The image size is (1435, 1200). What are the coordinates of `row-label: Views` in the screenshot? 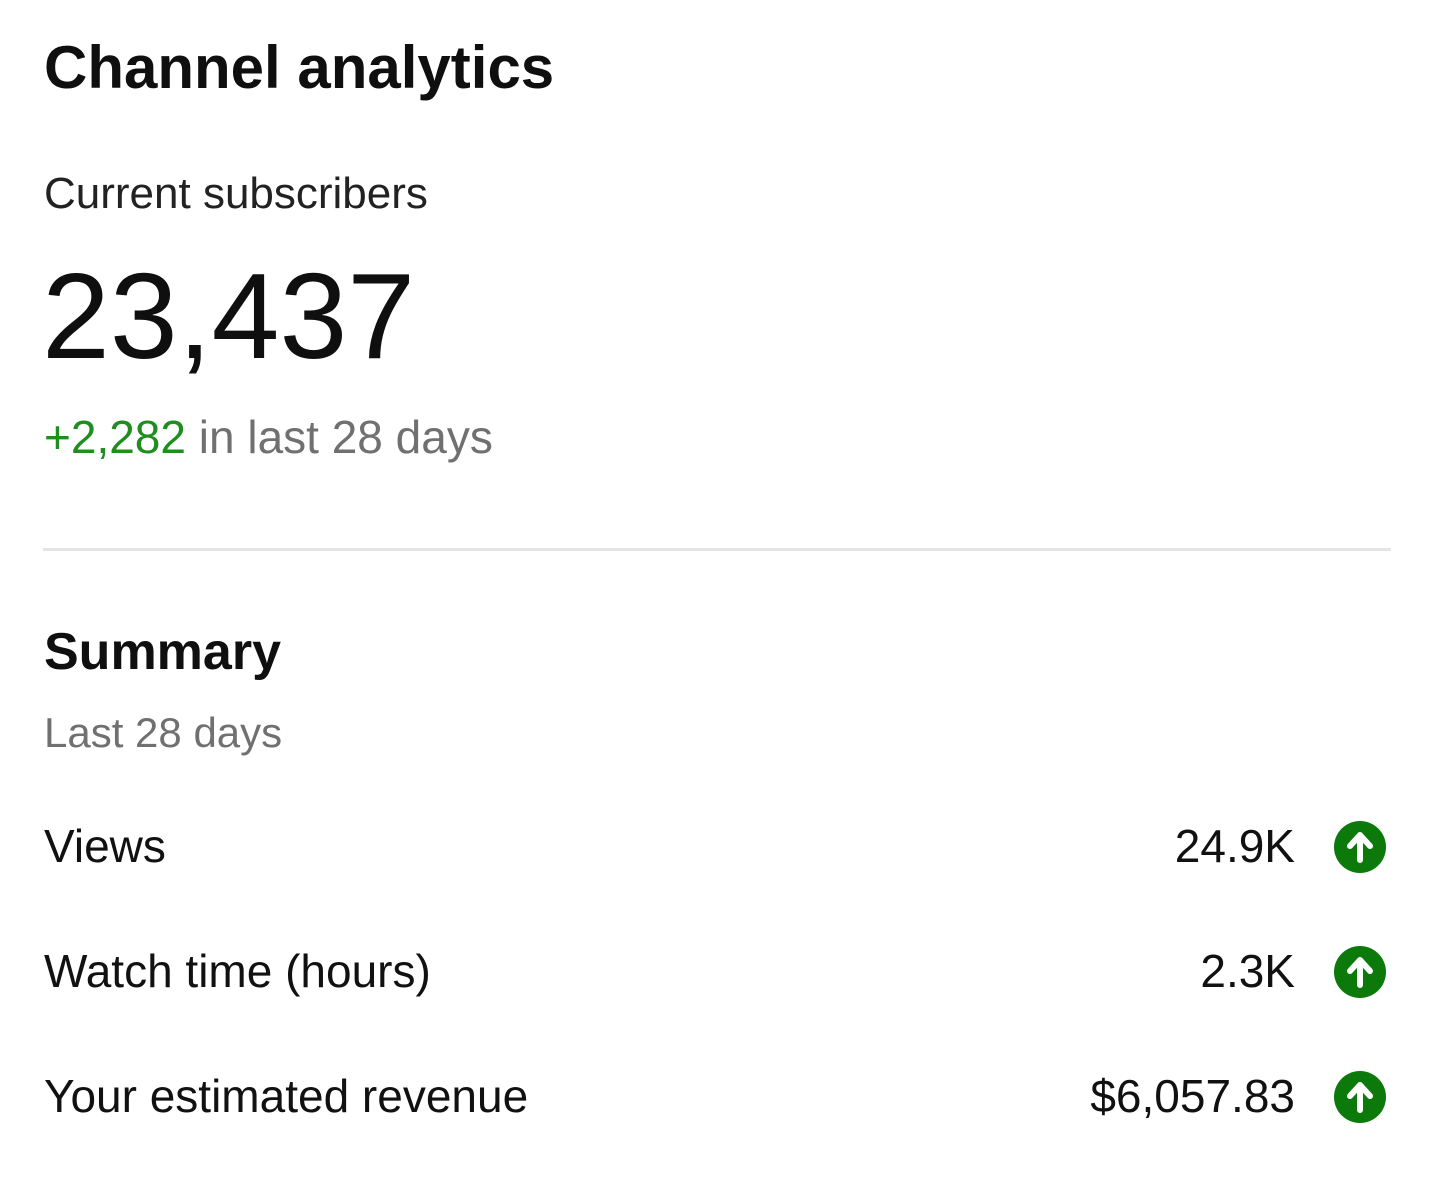 It's located at (105, 846).